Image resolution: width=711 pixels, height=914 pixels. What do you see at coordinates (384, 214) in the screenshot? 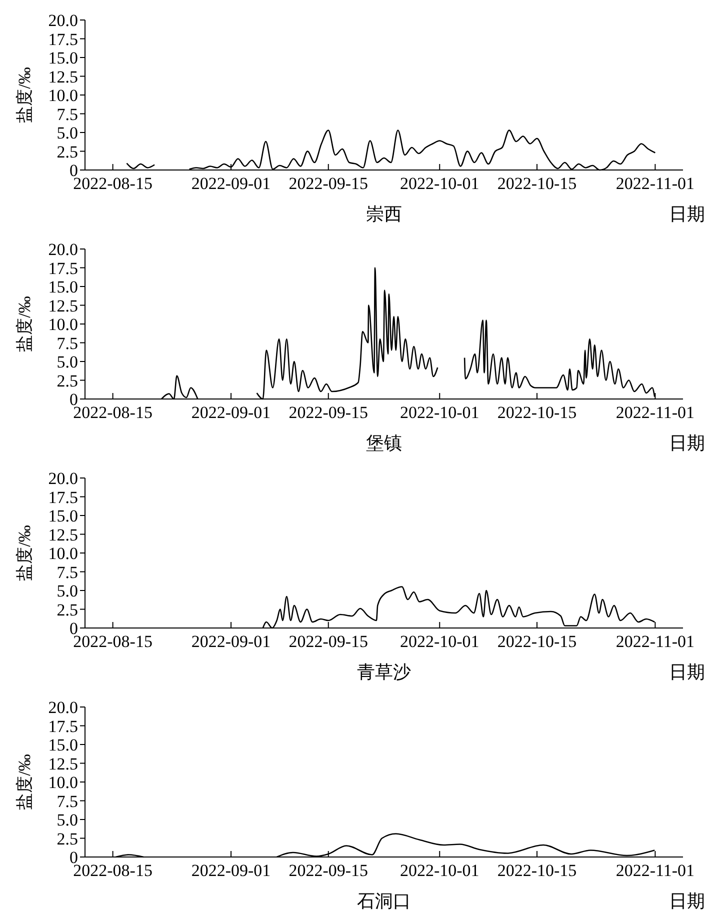
I see `text: 崇西` at bounding box center [384, 214].